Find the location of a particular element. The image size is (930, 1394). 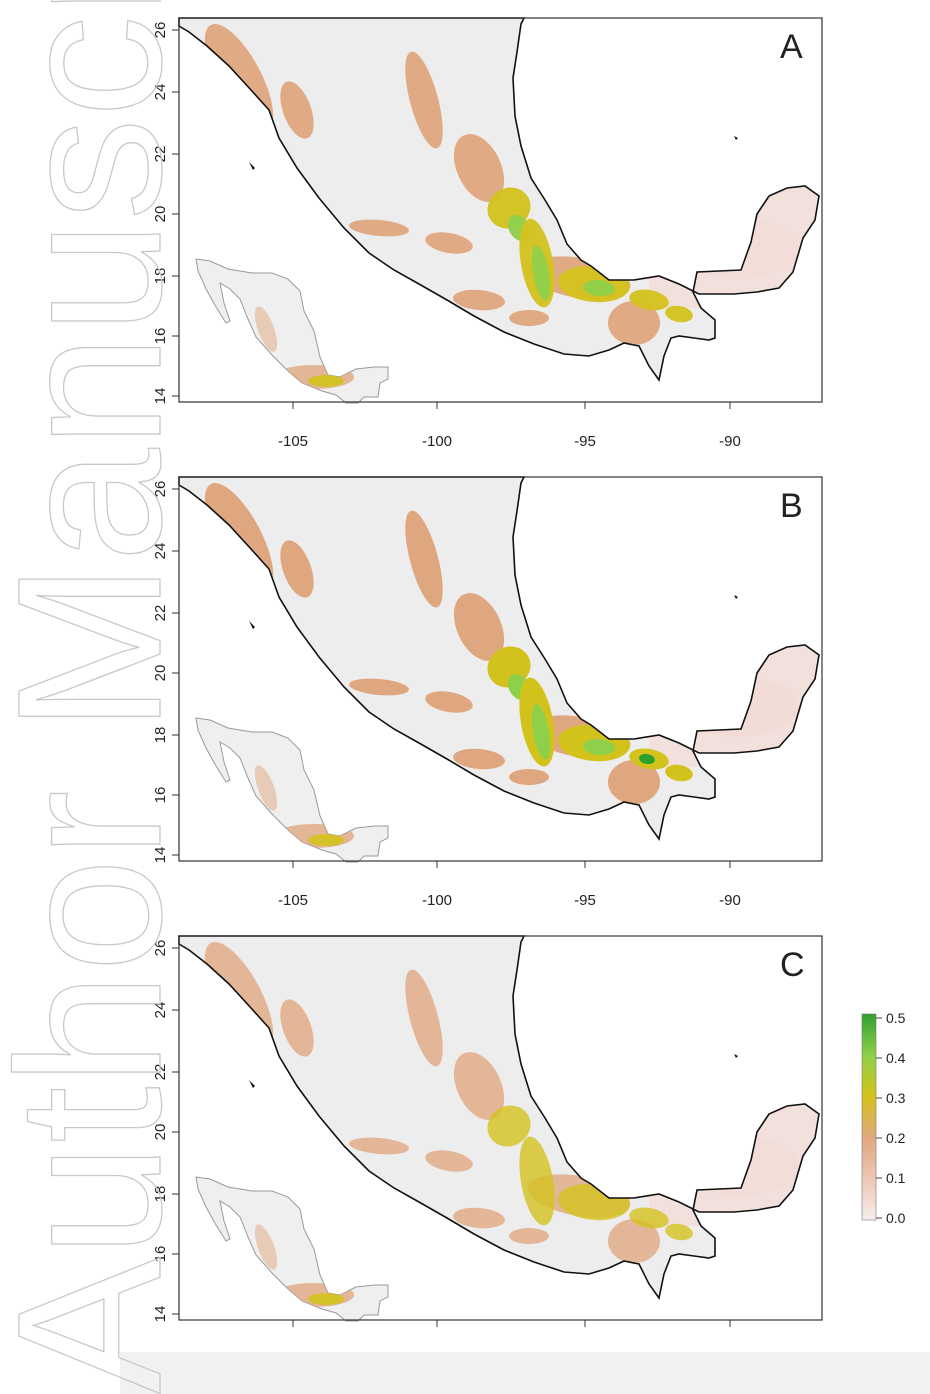

legend-tick-label: 0.5 is located at coordinates (896, 1018).